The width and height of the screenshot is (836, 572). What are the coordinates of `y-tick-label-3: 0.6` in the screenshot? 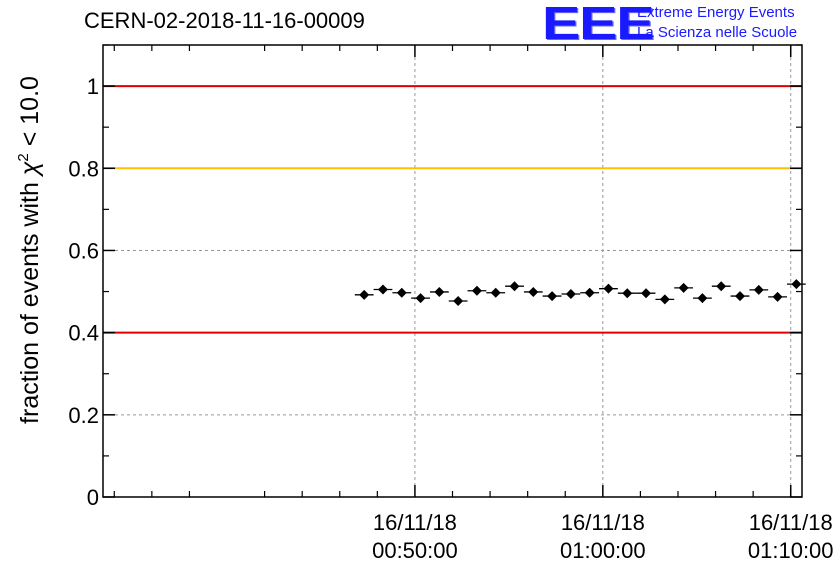 It's located at (83, 250).